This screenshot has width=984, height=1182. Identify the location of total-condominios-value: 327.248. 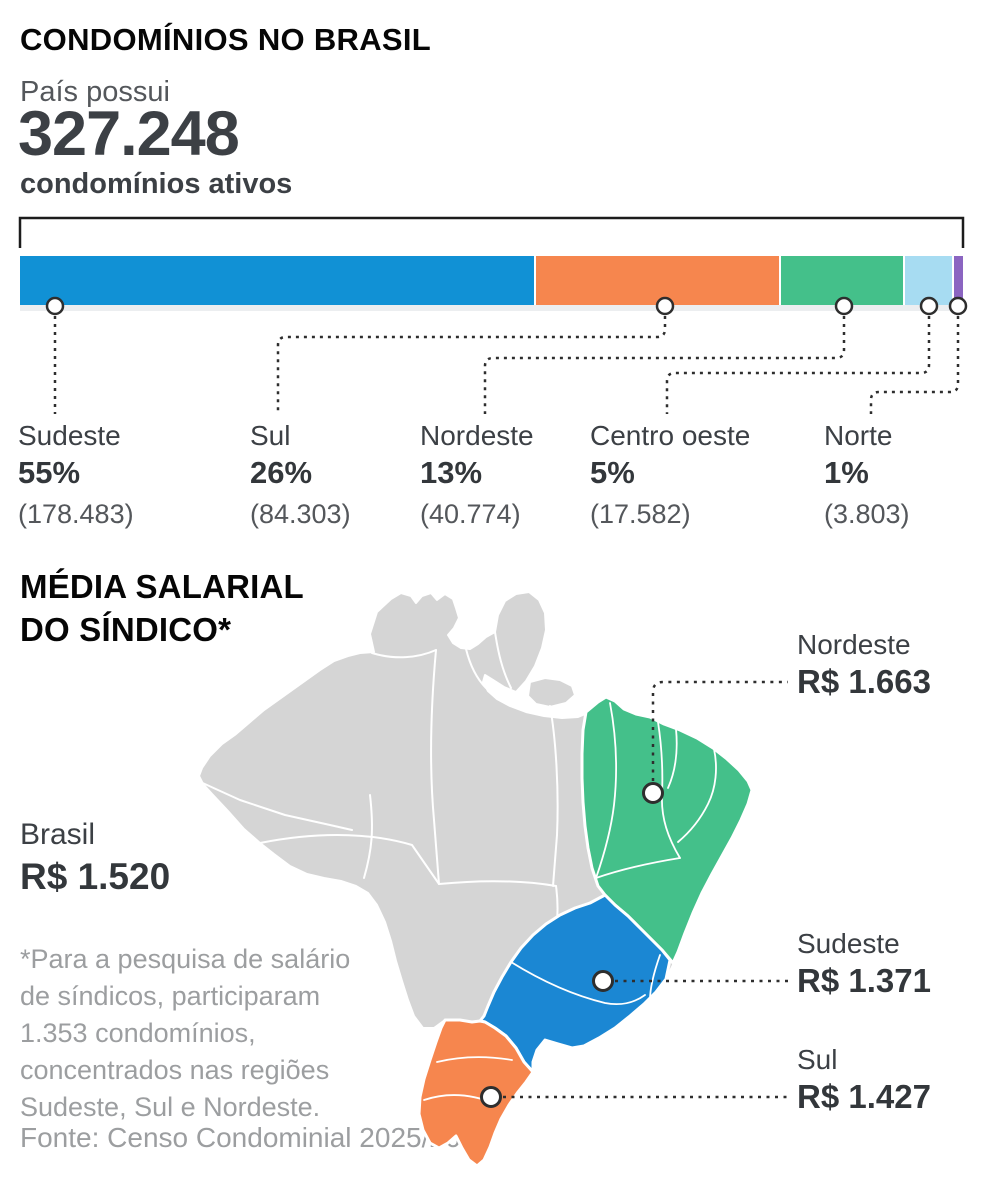
(129, 134).